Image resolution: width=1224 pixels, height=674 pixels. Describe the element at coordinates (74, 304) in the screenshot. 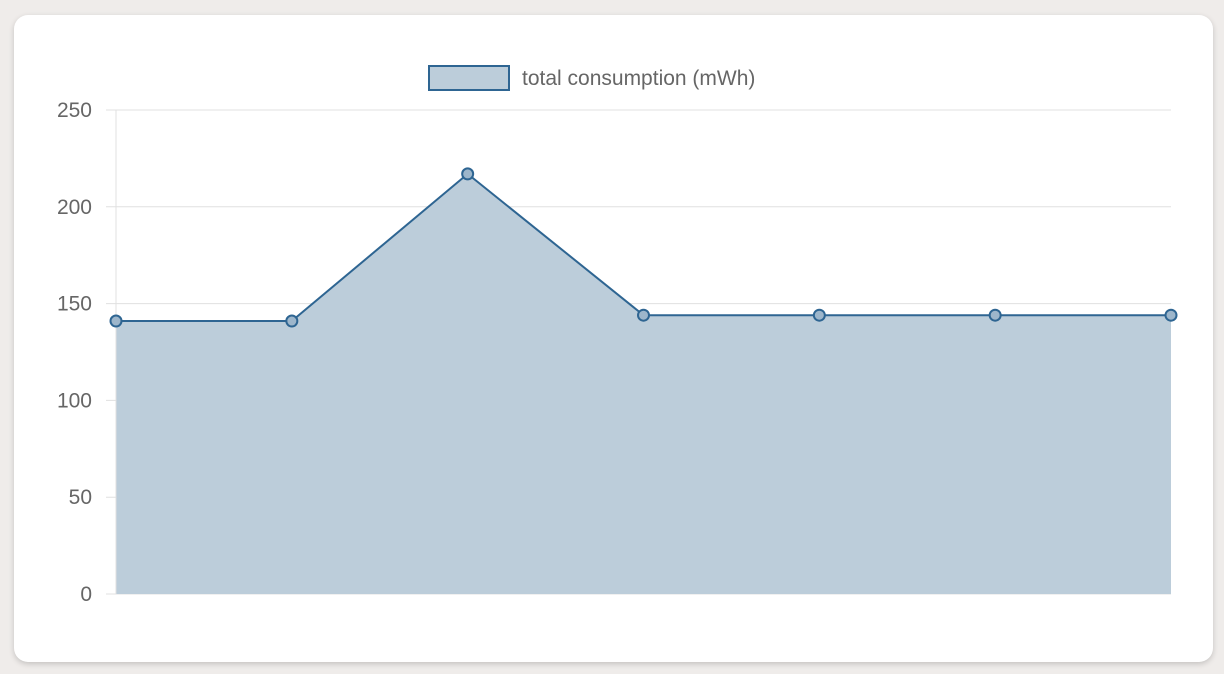

I see `y-tick-label: 150` at that location.